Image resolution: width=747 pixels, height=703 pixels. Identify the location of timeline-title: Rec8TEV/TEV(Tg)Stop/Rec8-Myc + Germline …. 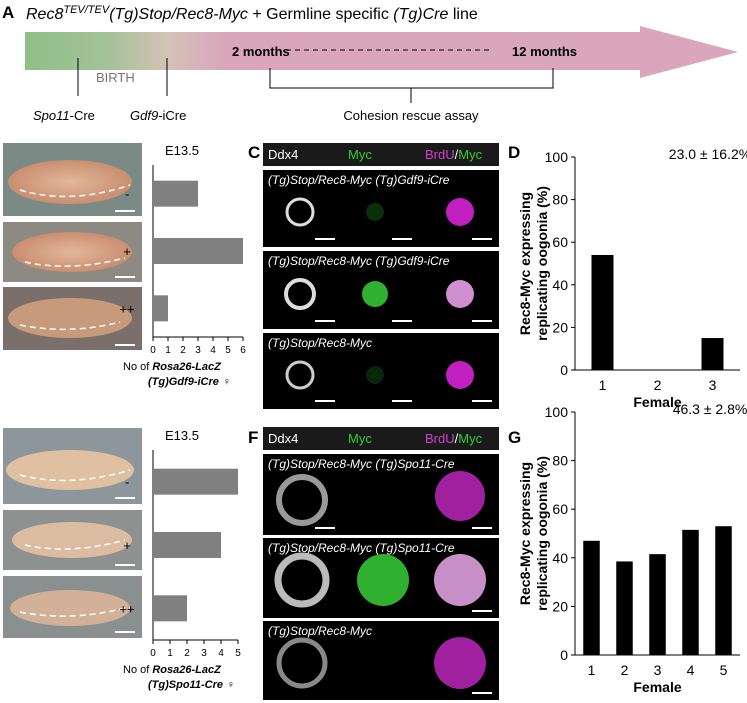
(252, 13).